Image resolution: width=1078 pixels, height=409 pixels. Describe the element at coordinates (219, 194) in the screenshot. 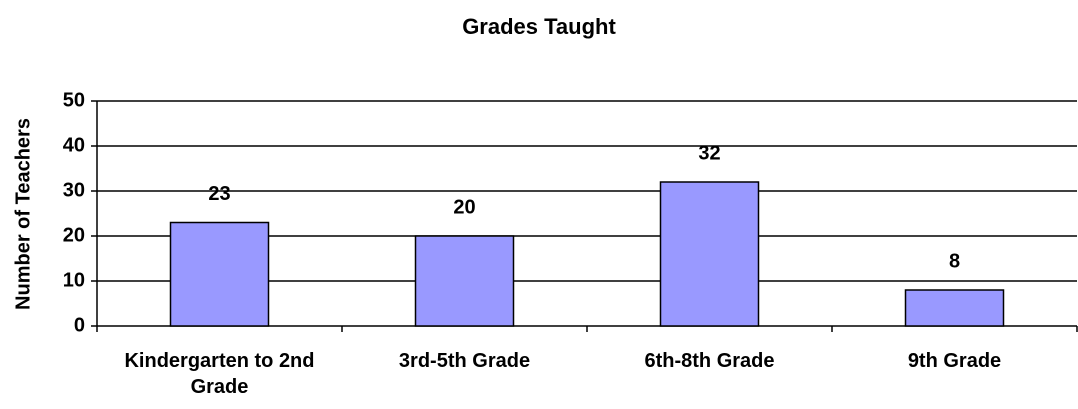

I see `data-label: 23` at that location.